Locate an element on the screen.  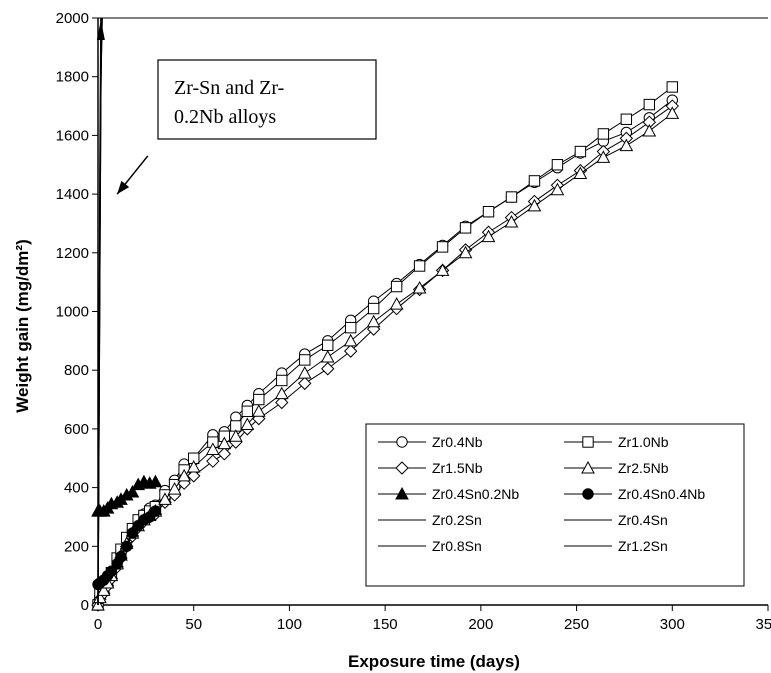
series-zr0-4sn0-4nb is located at coordinates (127, 548).